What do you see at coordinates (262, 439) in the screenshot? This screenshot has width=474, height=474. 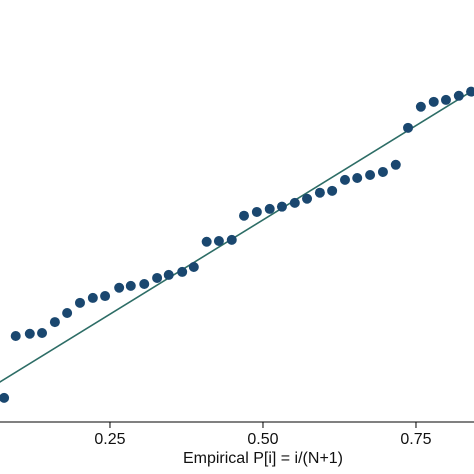 I see `x-tick-label: 0.50` at bounding box center [262, 439].